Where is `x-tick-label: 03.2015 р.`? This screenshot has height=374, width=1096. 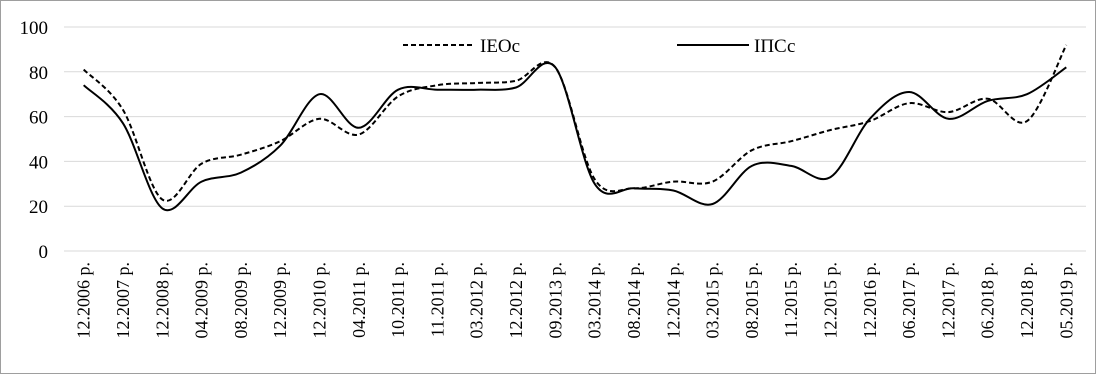 x-tick-label: 03.2015 р. is located at coordinates (713, 300).